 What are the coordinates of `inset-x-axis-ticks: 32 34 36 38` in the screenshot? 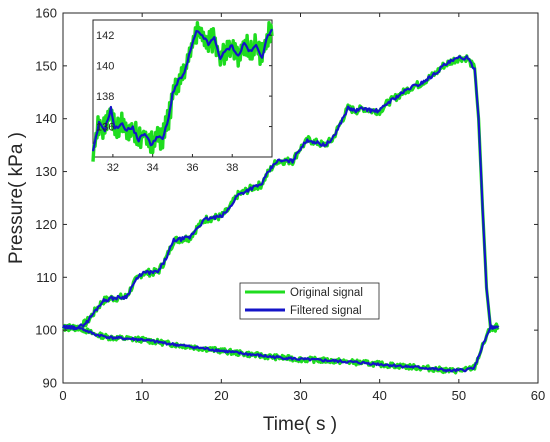 It's located at (172, 164).